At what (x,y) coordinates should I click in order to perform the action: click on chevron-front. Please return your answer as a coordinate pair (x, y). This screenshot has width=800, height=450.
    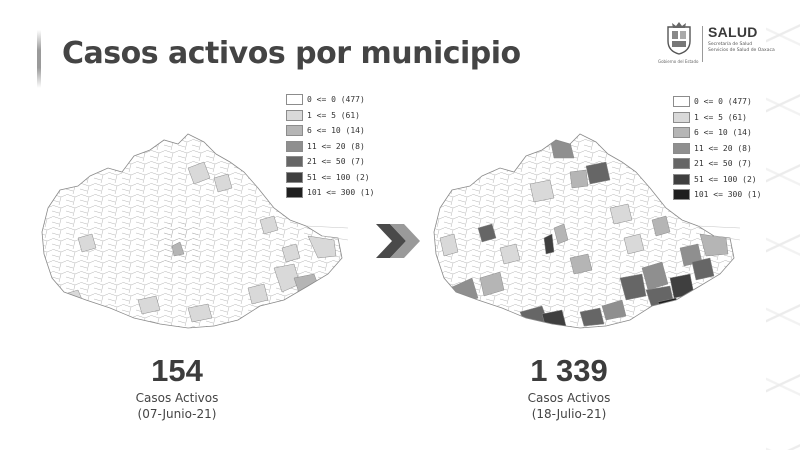
    Looking at the image, I should click on (405, 241).